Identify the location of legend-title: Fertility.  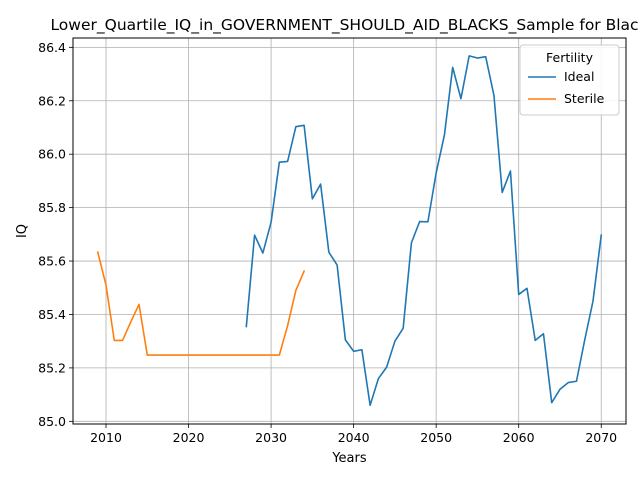
(570, 57).